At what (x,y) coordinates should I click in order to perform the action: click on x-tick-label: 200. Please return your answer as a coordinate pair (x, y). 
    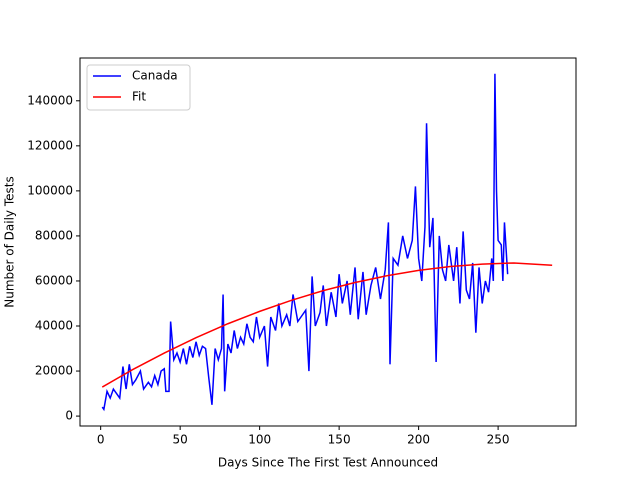
    Looking at the image, I should click on (418, 440).